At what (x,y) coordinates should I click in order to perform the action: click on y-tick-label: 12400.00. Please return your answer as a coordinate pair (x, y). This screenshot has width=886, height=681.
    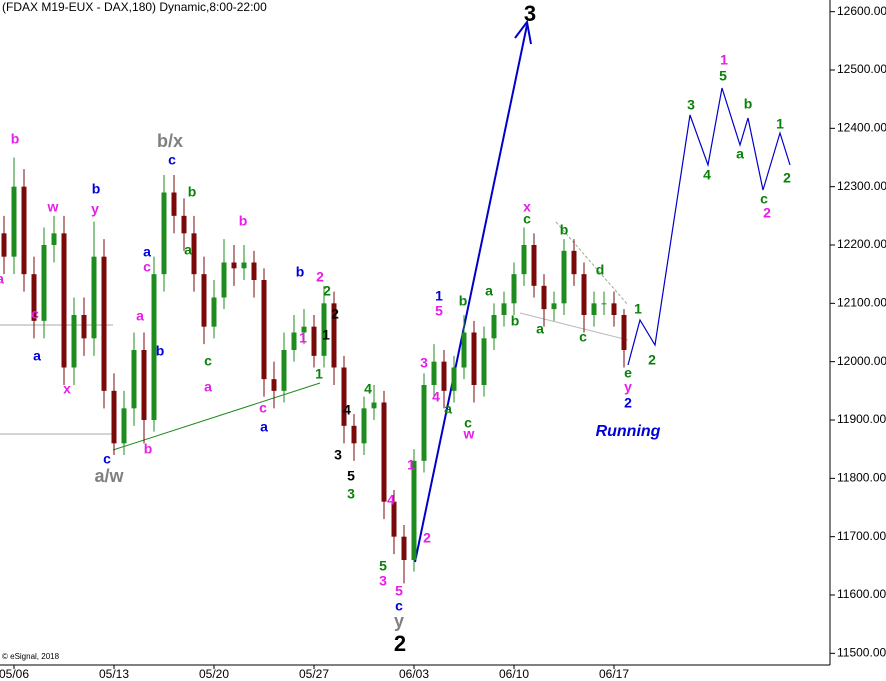
    Looking at the image, I should click on (861, 128).